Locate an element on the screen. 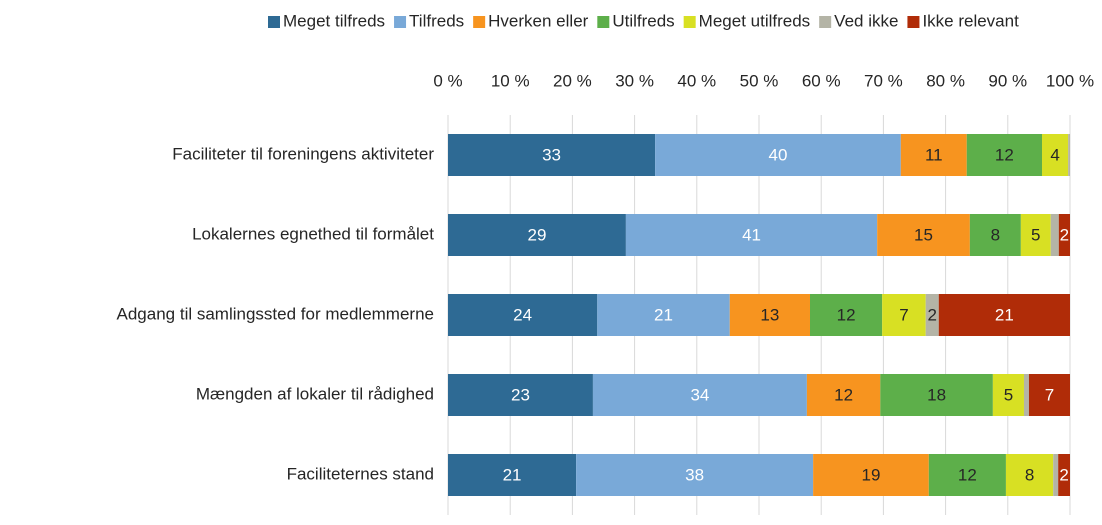 This screenshot has height=525, width=1102. data-label: 4 is located at coordinates (1054, 154).